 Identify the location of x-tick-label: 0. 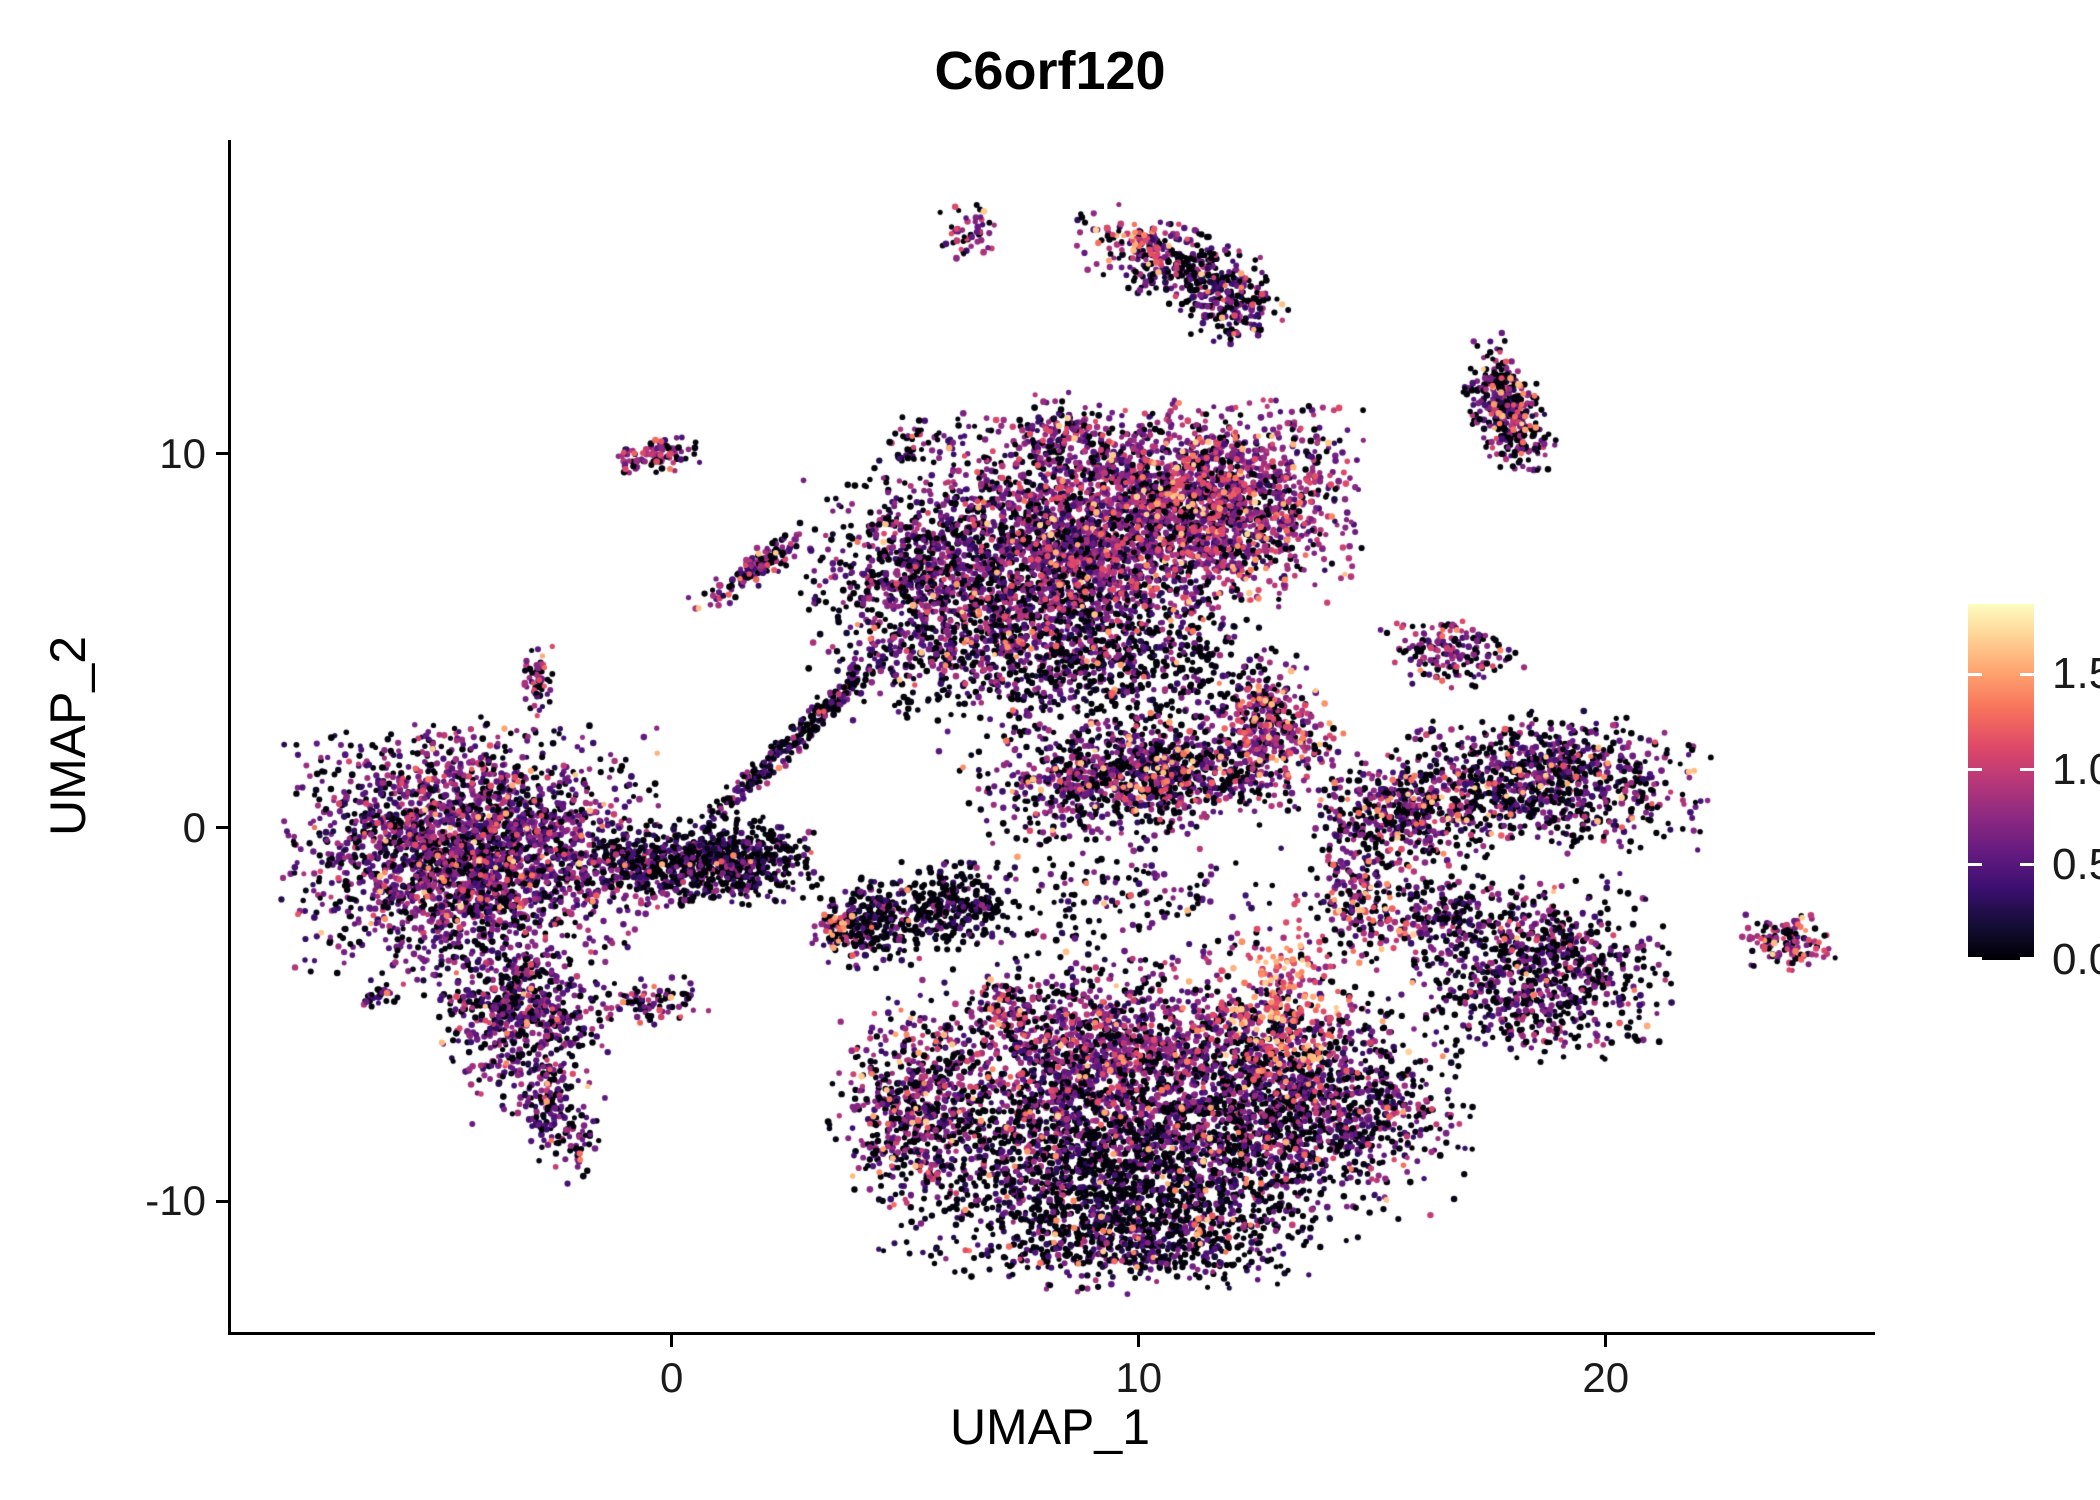
(672, 1377).